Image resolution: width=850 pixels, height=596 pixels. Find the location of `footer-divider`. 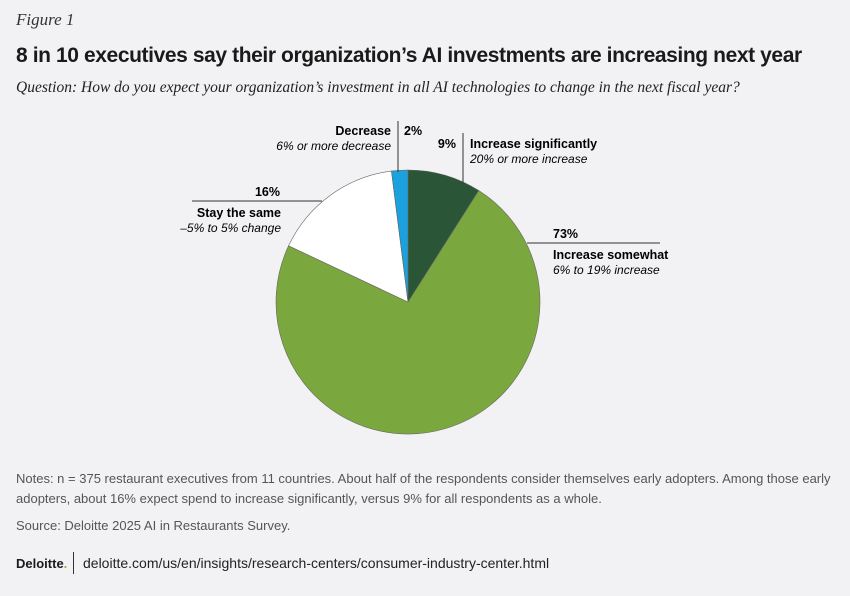

footer-divider is located at coordinates (73, 563).